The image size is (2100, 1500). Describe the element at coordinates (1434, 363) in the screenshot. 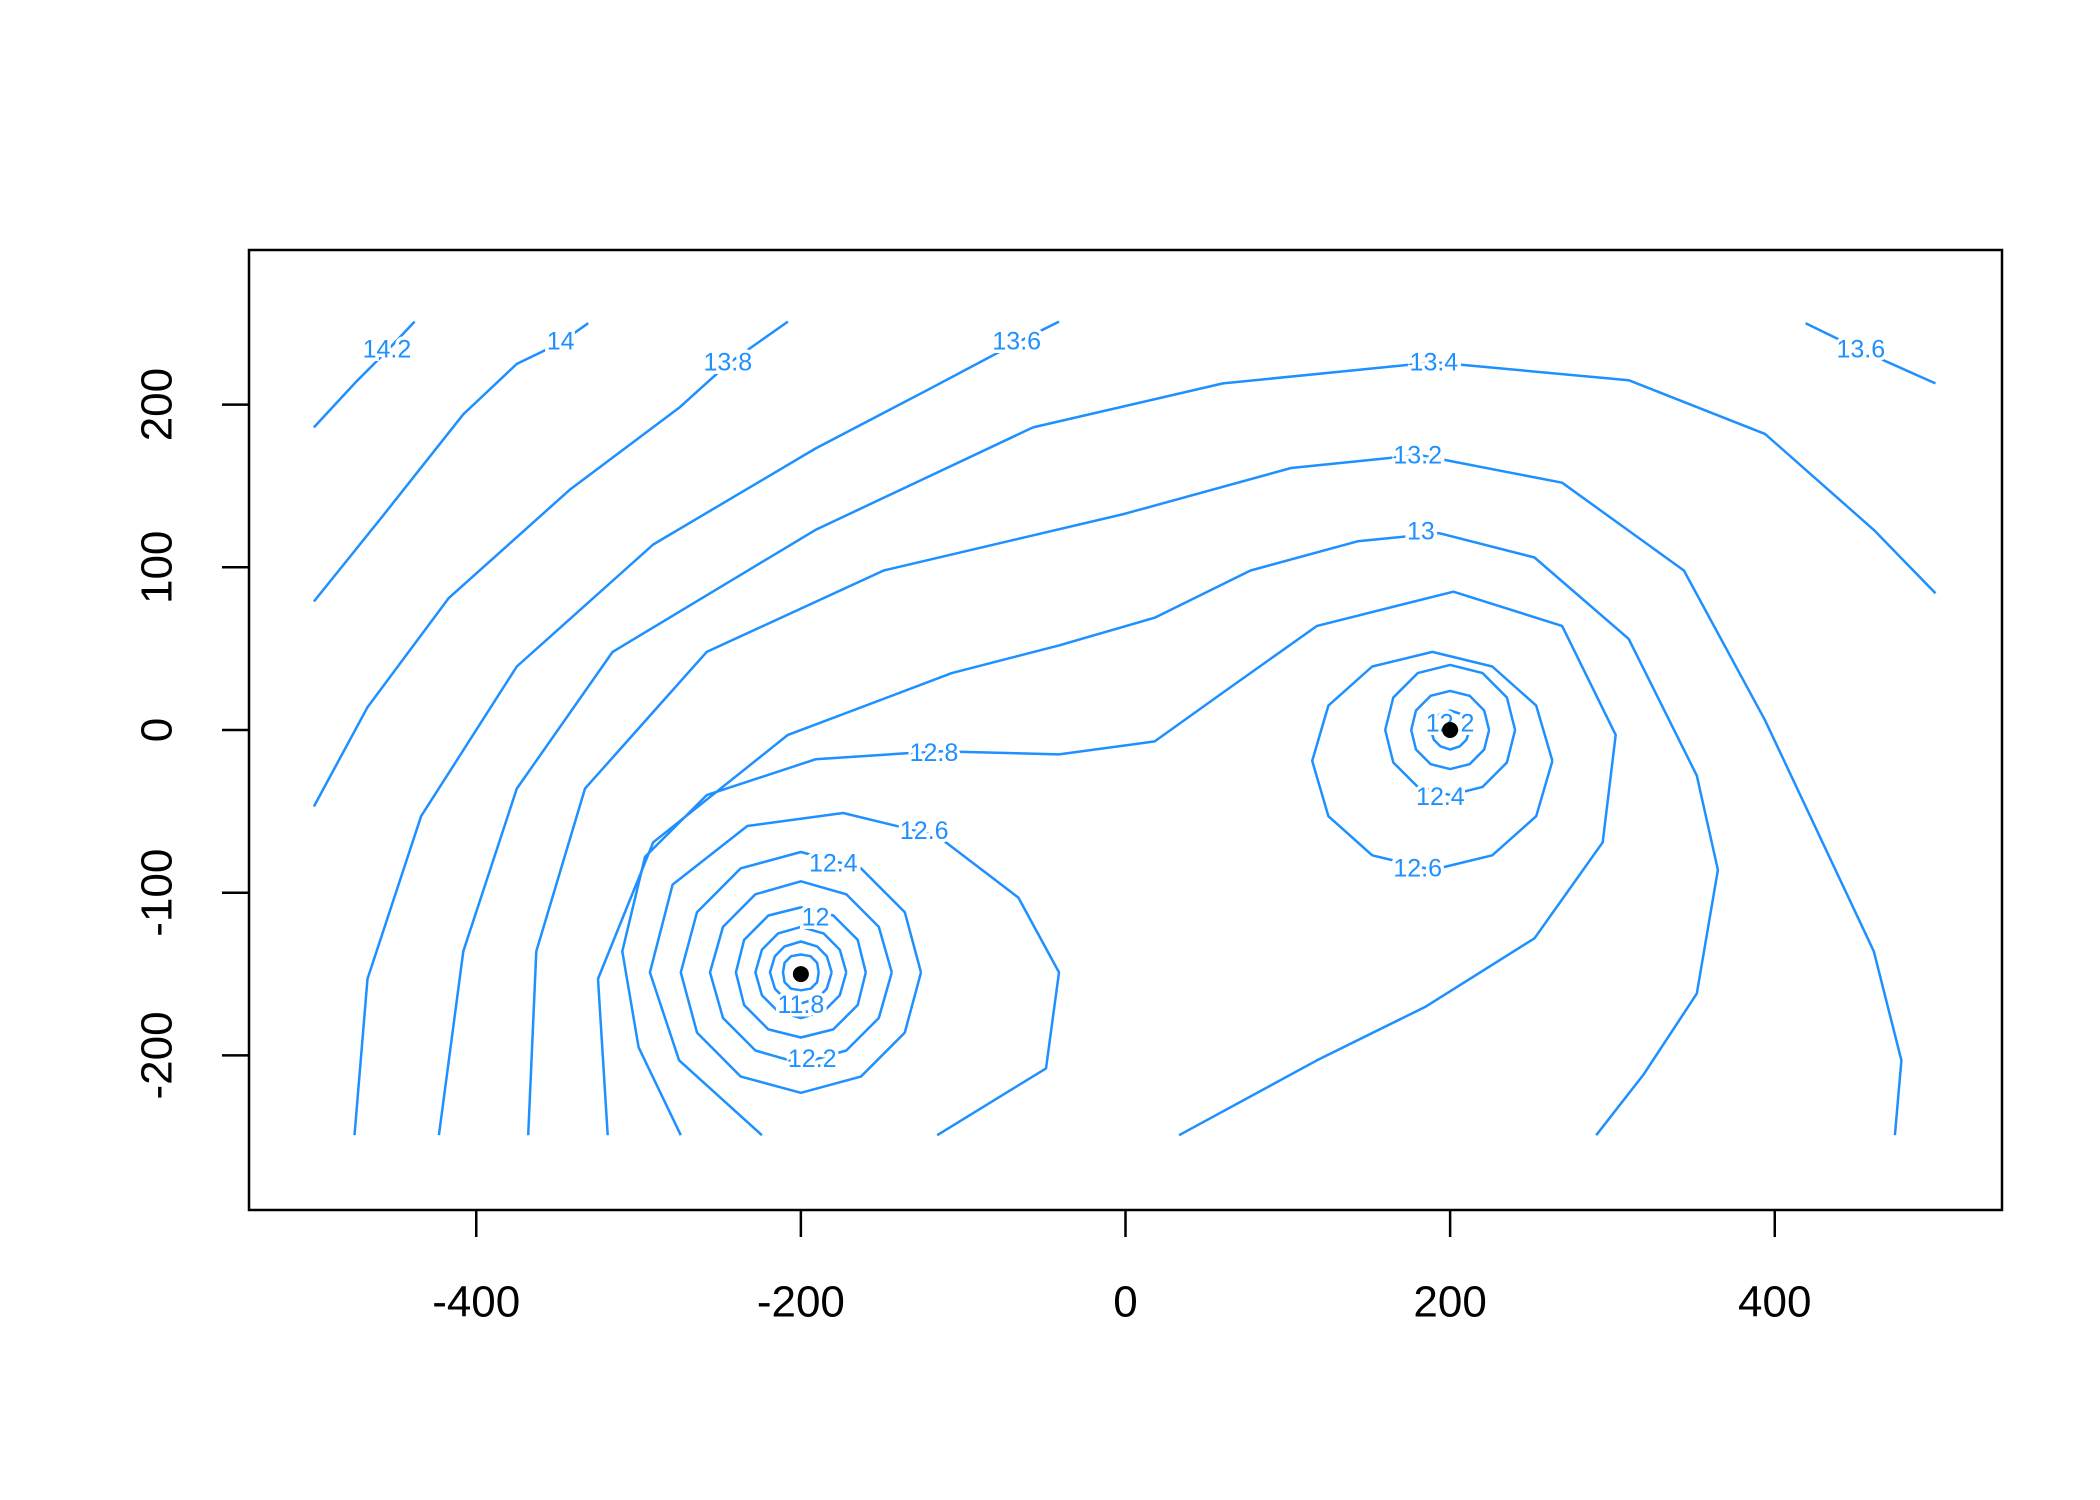

I see `contour-label: 13.4` at that location.